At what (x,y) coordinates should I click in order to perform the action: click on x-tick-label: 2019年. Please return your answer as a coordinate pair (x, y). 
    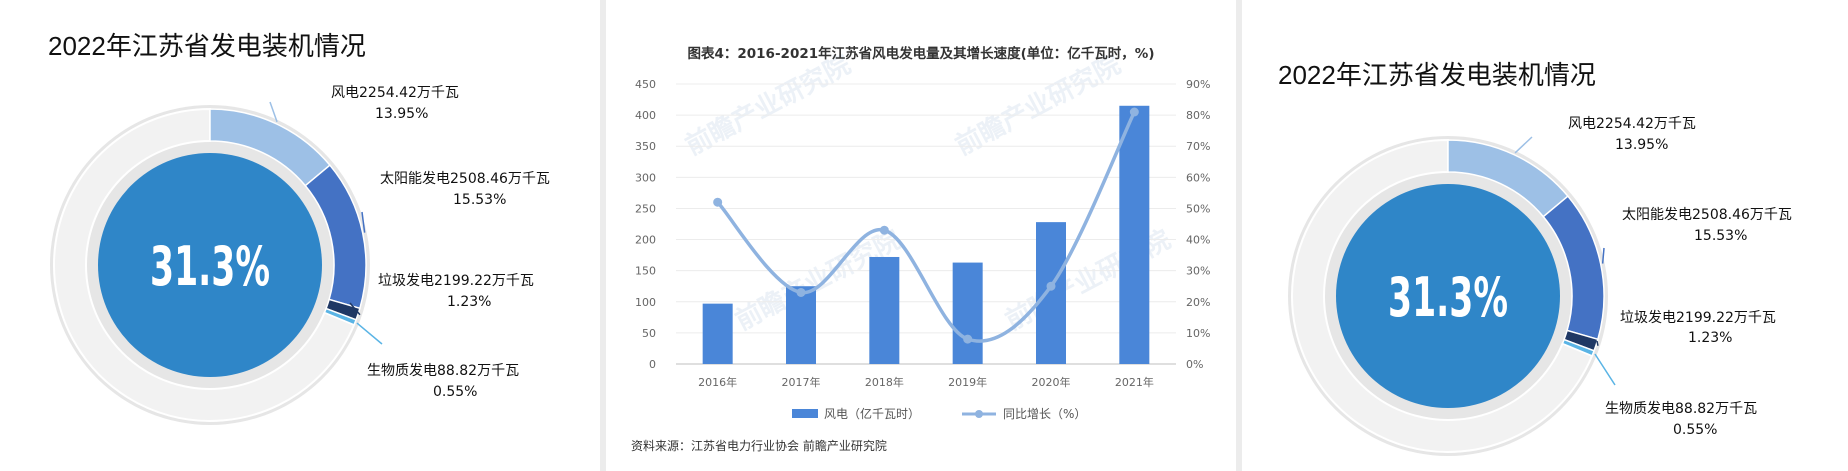
    Looking at the image, I should click on (967, 382).